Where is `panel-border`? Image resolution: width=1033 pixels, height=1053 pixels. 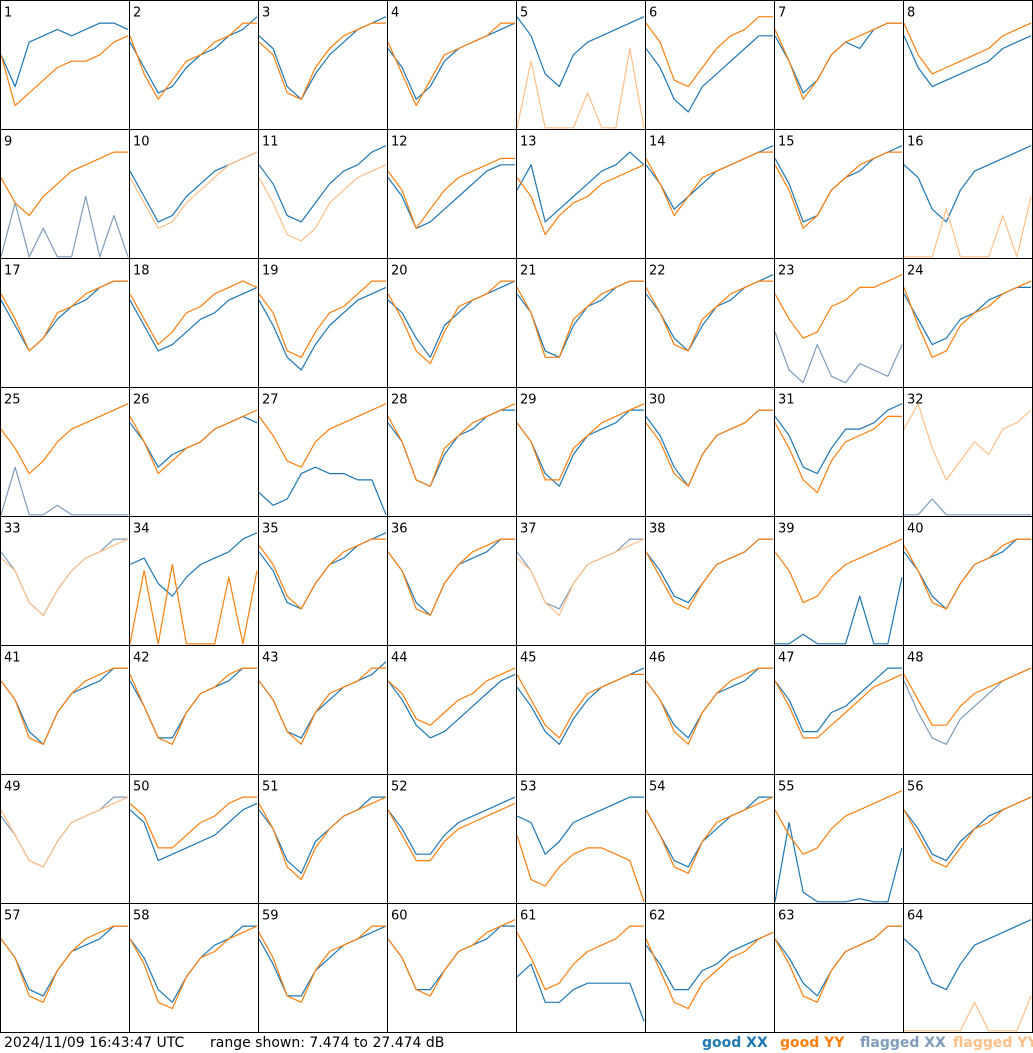
panel-border is located at coordinates (839, 65).